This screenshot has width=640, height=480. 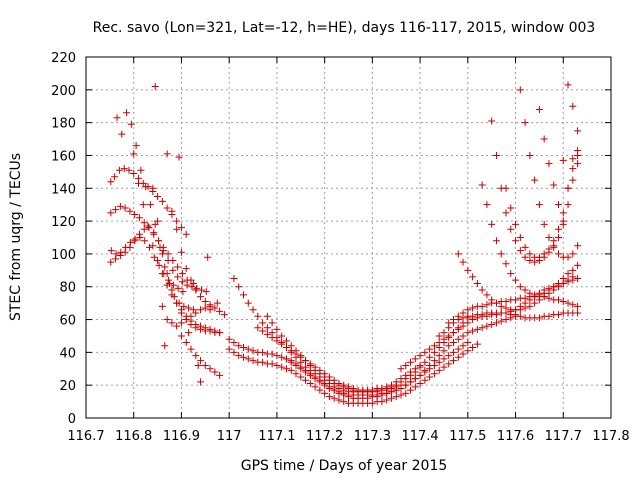 What do you see at coordinates (515, 436) in the screenshot?
I see `x-tick-label: 117.6` at bounding box center [515, 436].